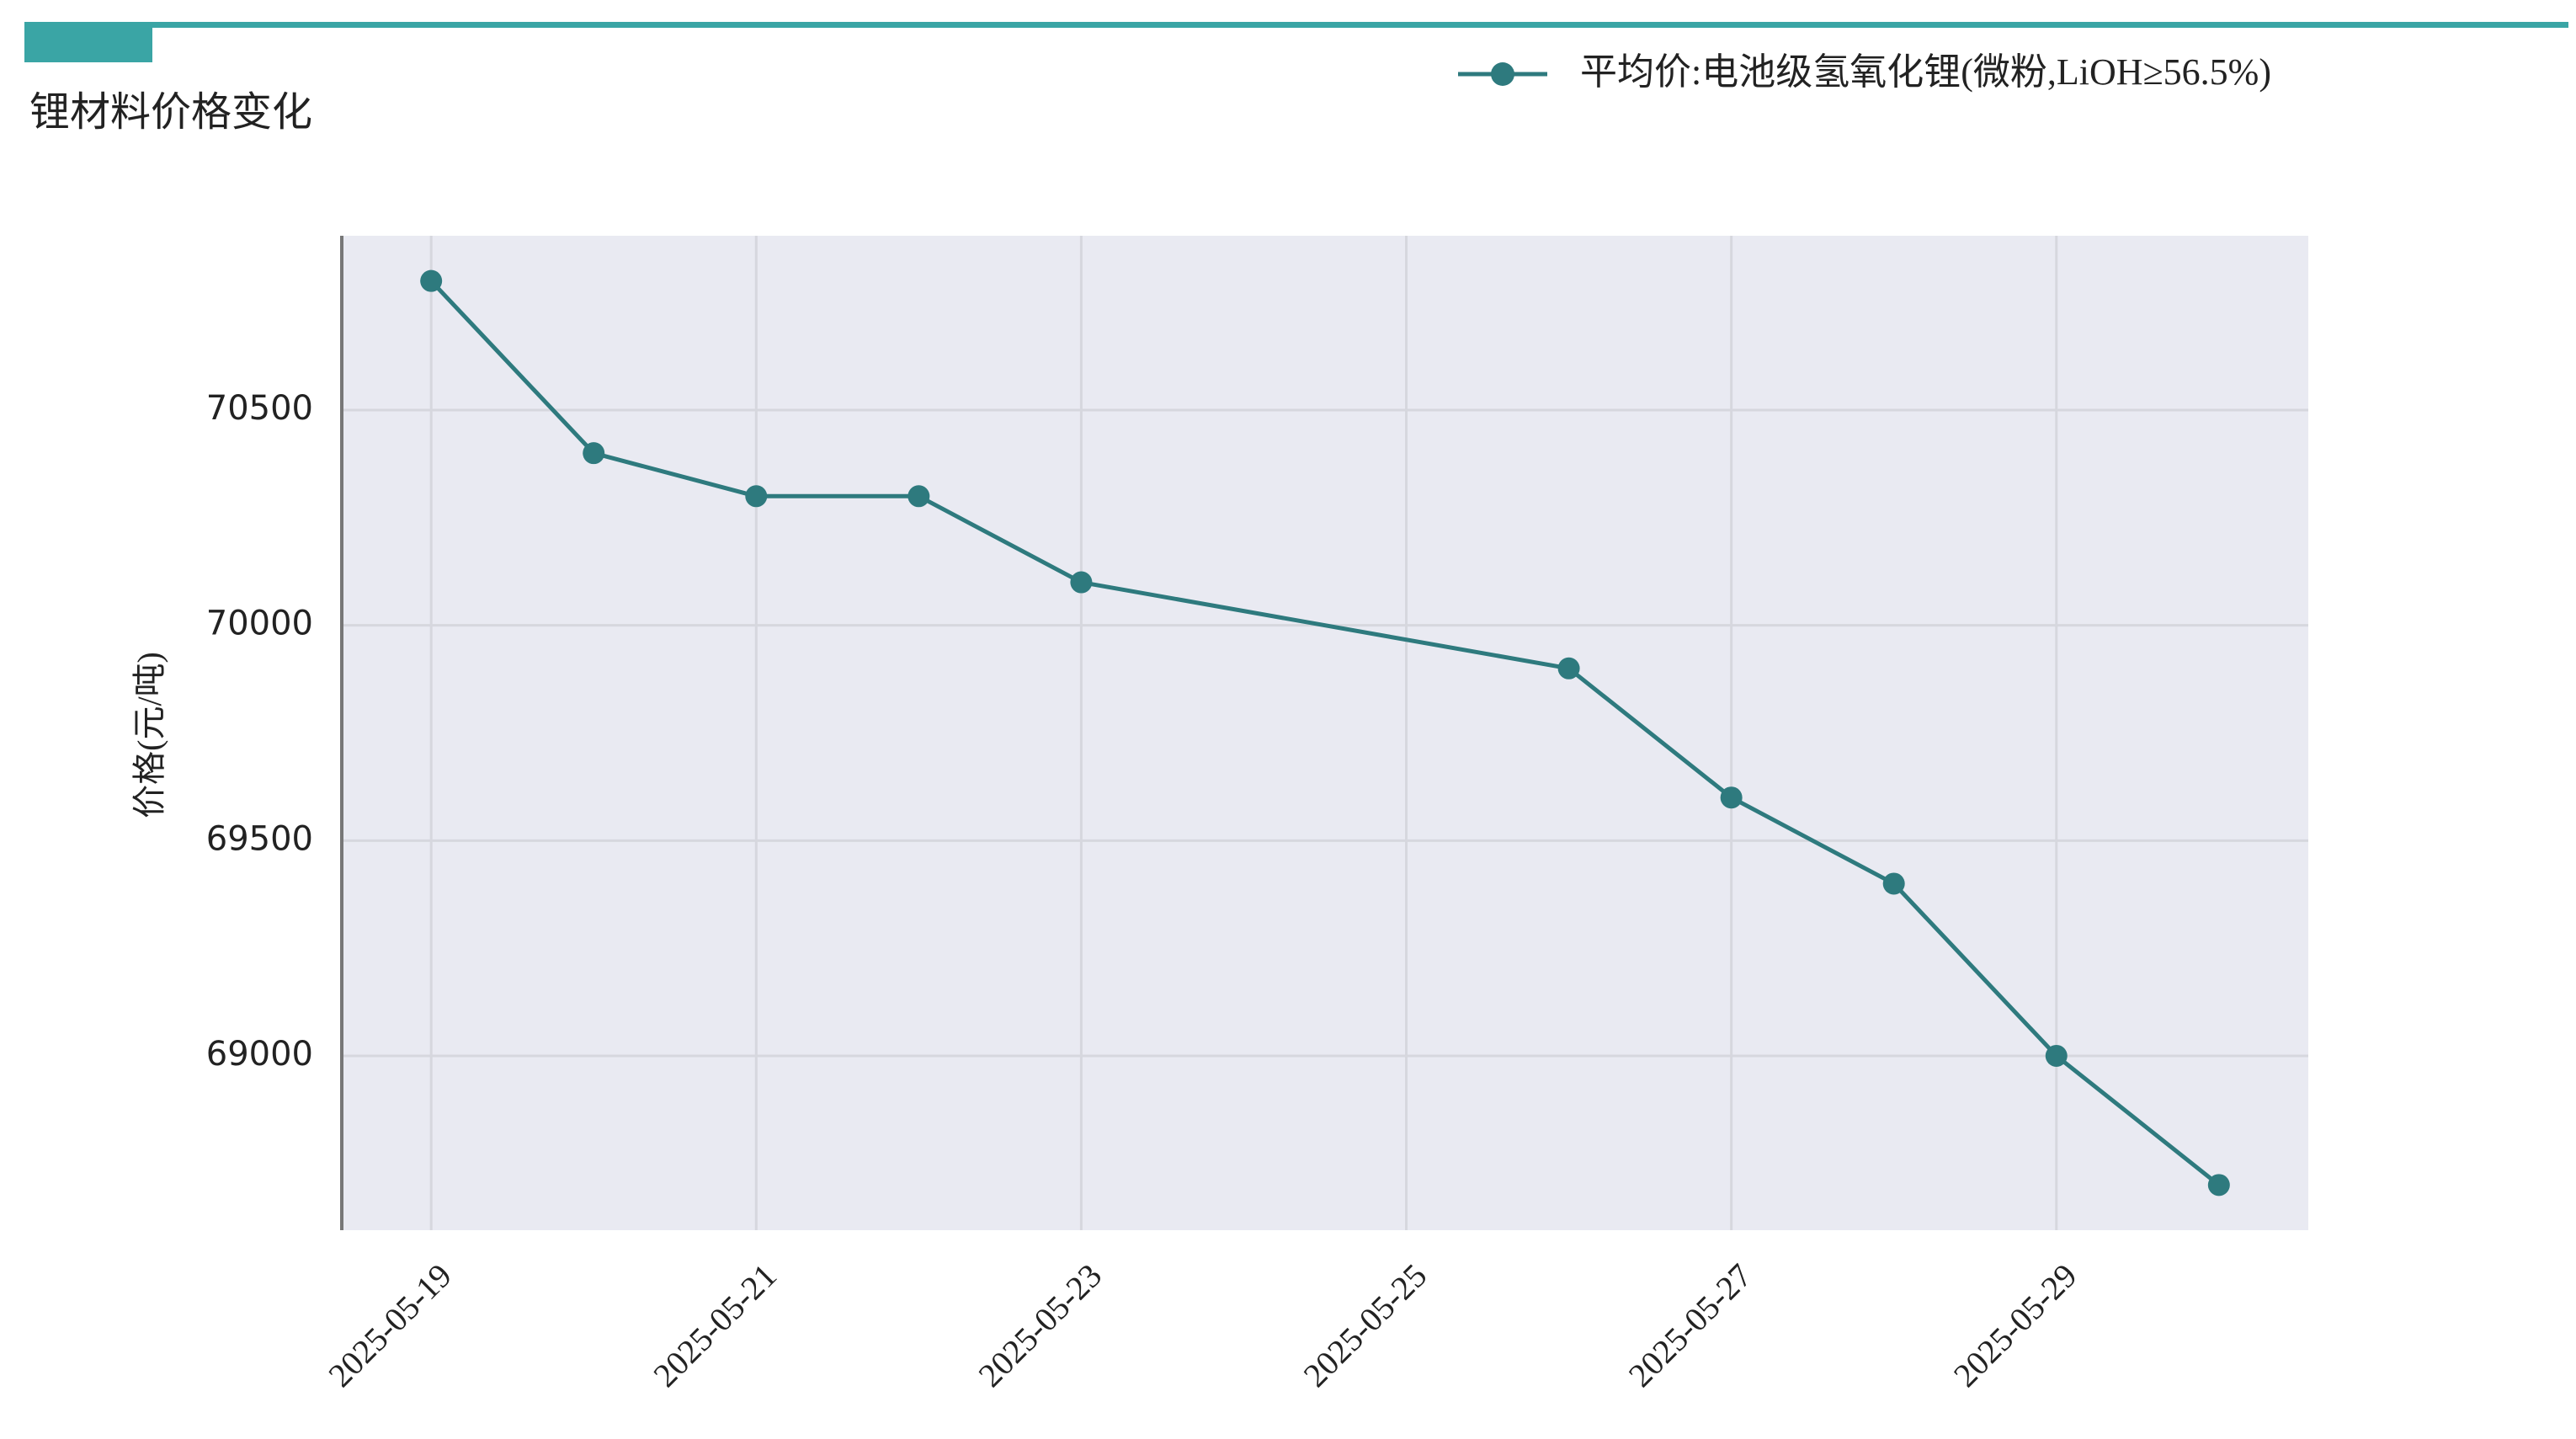  Describe the element at coordinates (1690, 1325) in the screenshot. I see `x-tick-label: 2025-05-27` at that location.